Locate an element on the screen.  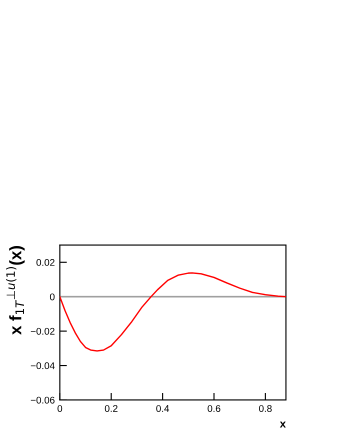
x-axis-title: x is located at coordinates (283, 425).